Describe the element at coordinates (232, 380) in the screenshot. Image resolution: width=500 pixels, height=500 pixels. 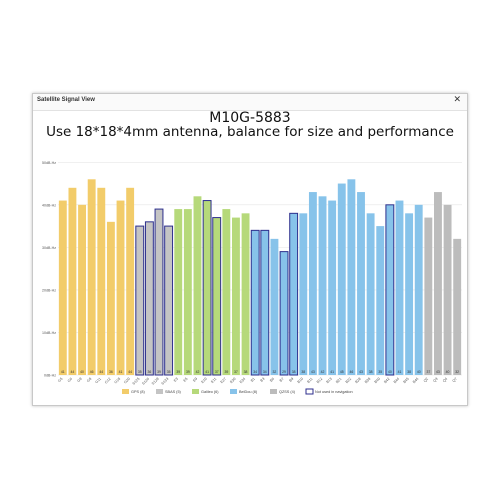
I see `x-tick-label: E30` at that location.